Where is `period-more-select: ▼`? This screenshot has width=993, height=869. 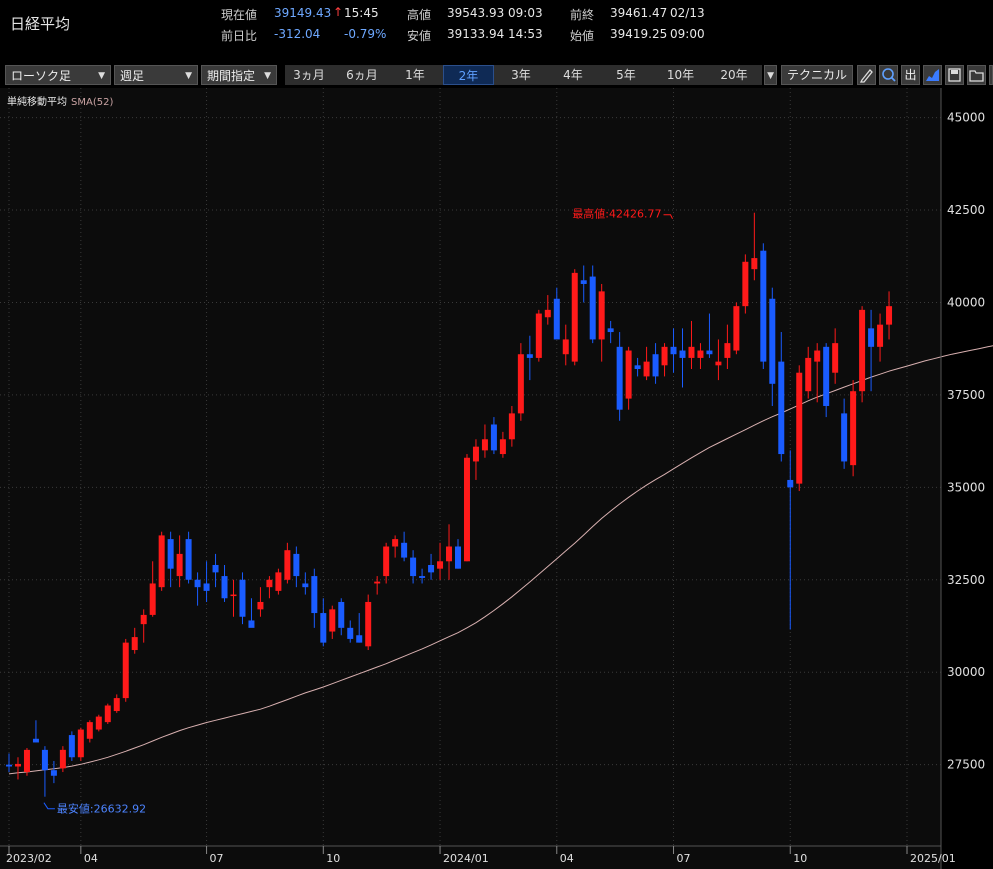 period-more-select: ▼ is located at coordinates (770, 75).